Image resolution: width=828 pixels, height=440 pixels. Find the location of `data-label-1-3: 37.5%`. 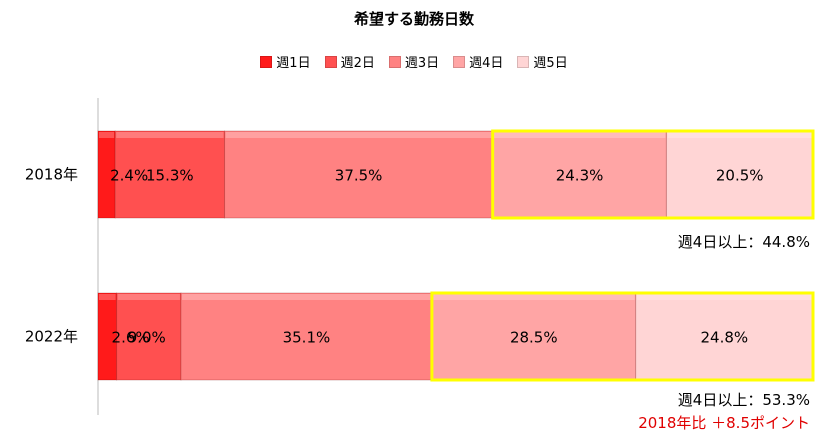

data-label-1-3: 37.5% is located at coordinates (359, 176).